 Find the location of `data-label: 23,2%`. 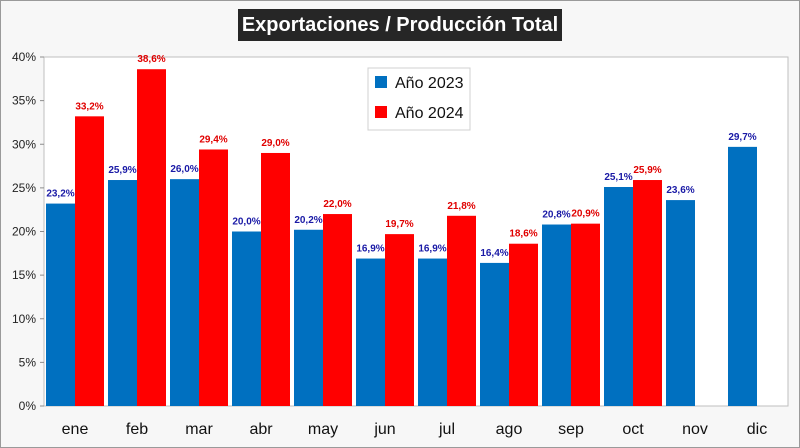

data-label: 23,2% is located at coordinates (60, 194).